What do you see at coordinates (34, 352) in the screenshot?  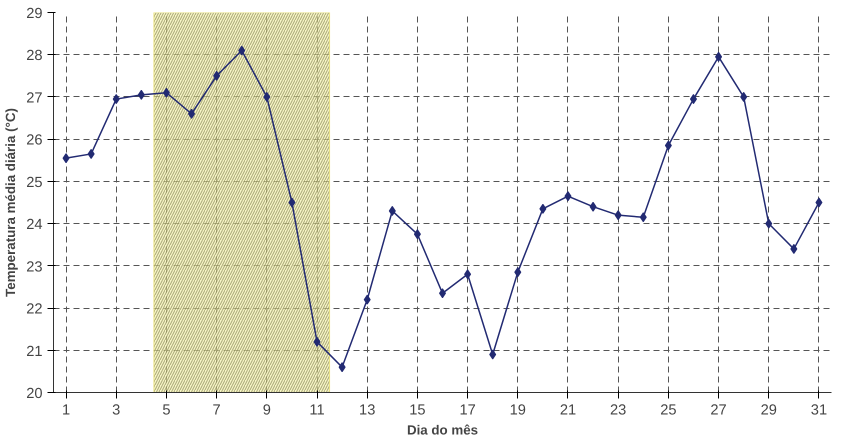 I see `y-tick-label: 21` at bounding box center [34, 352].